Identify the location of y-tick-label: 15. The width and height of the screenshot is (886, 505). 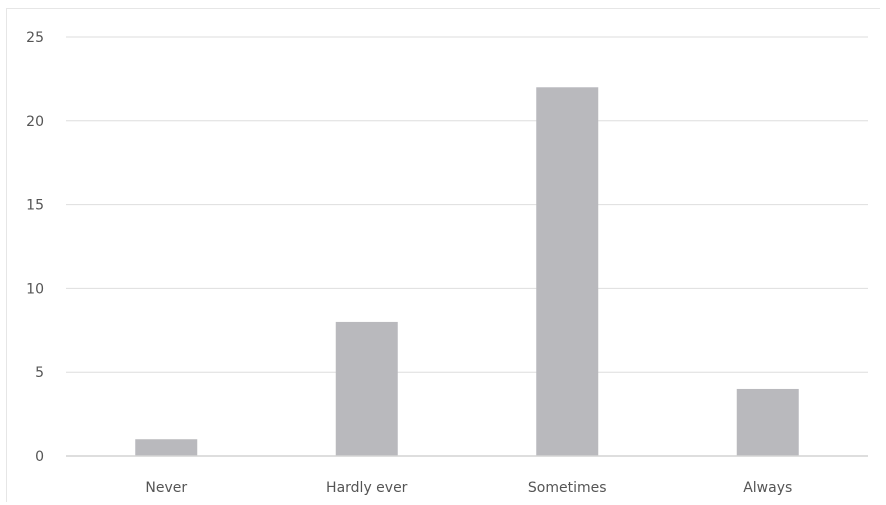
(35, 206).